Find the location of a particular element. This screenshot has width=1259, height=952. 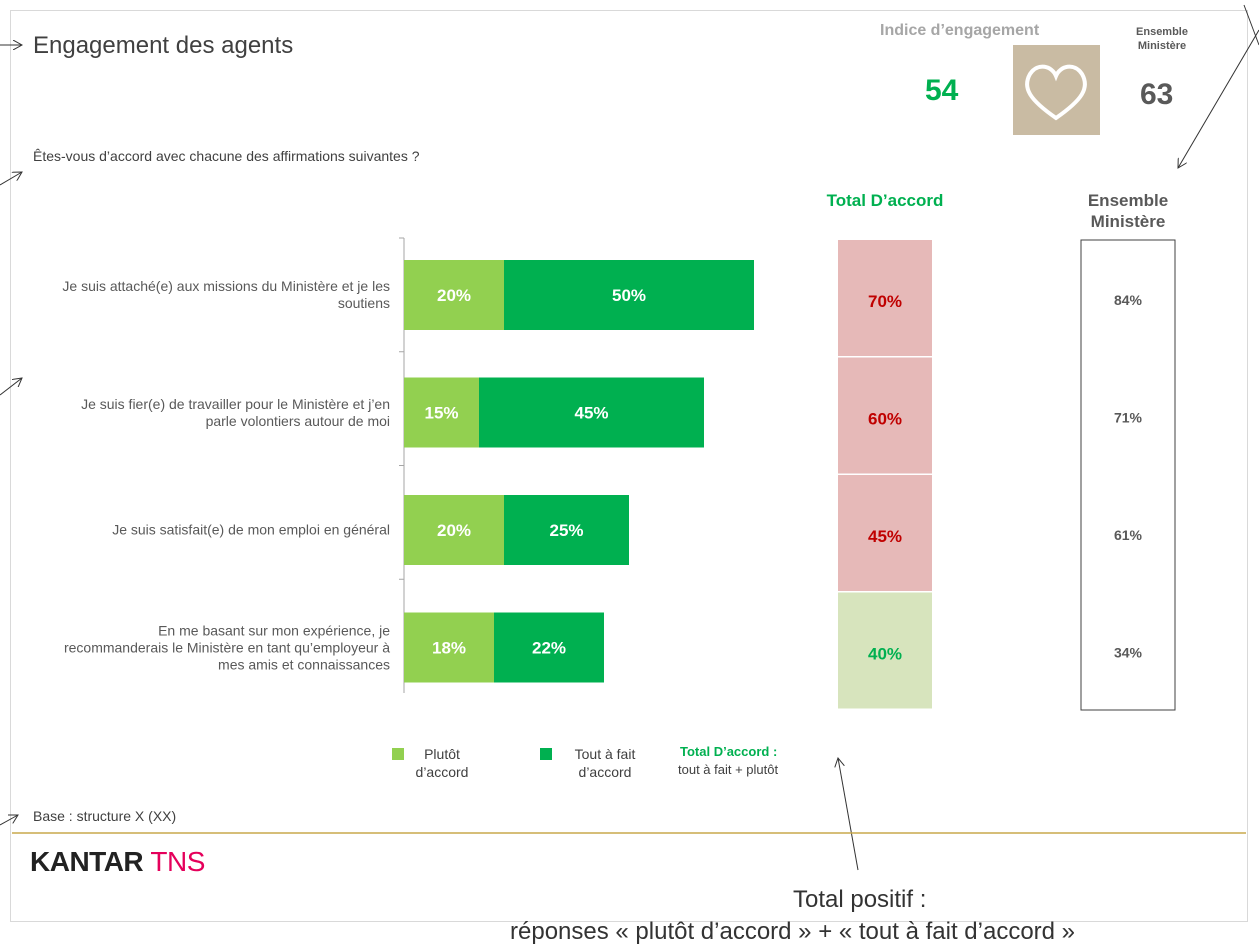

logo-part: KANTAR is located at coordinates (87, 861).